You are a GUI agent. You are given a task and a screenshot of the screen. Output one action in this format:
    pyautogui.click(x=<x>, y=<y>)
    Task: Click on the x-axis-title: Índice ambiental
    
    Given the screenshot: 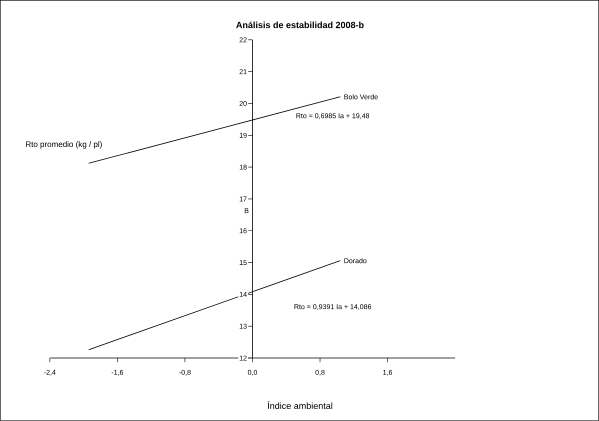 What is the action you would take?
    pyautogui.click(x=300, y=405)
    